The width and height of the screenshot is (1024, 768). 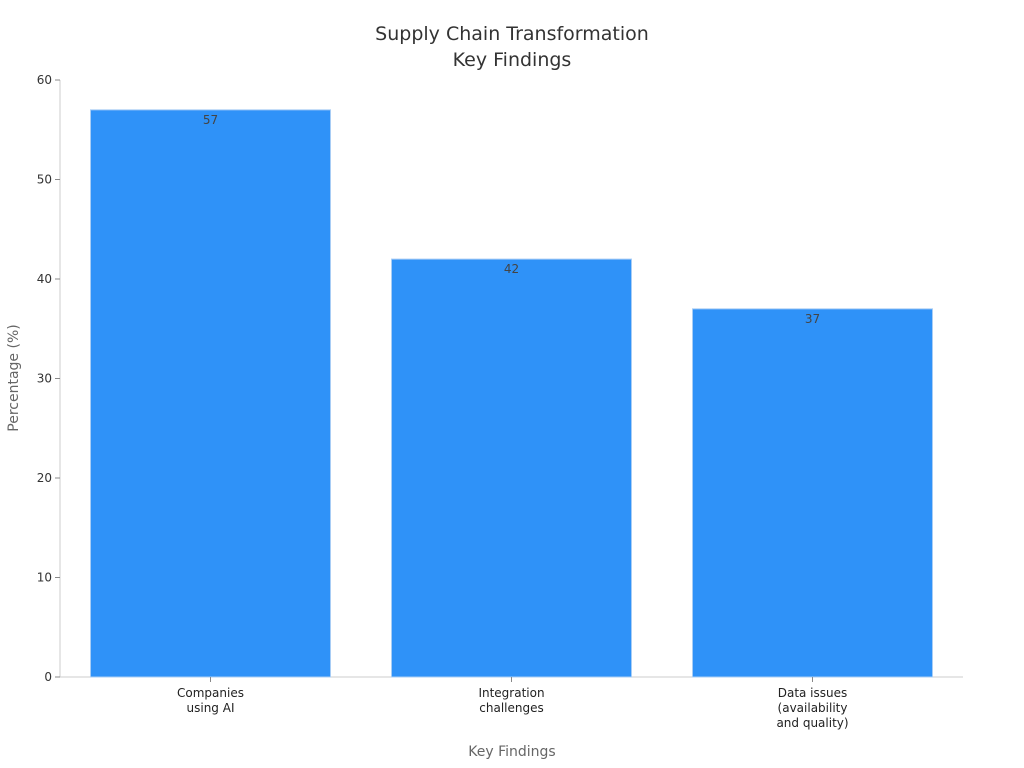 I want to click on y-axis-title: Percentage (%), so click(x=14, y=377).